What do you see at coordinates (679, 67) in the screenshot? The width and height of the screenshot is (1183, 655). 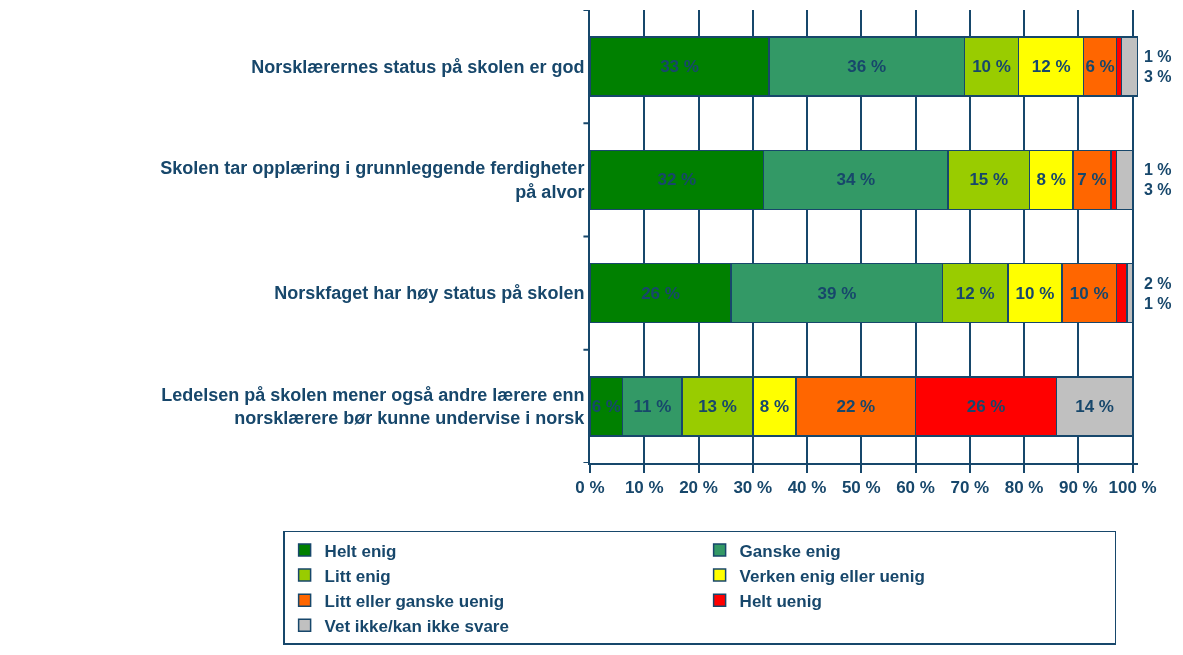 I see `data-label: 33 %` at bounding box center [679, 67].